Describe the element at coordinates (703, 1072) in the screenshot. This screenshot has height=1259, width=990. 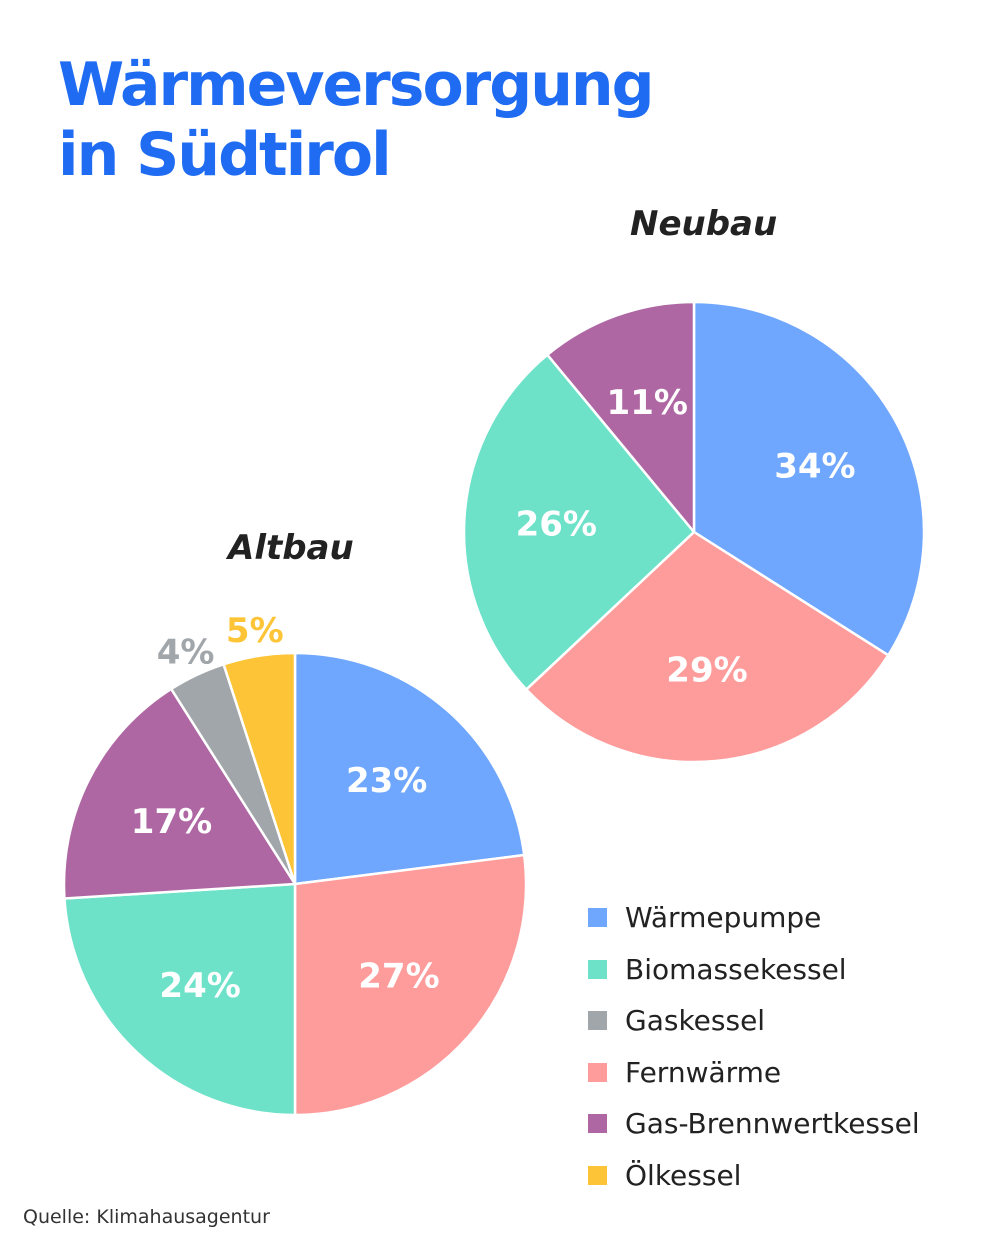
I see `legend-label: Fernwärme` at that location.